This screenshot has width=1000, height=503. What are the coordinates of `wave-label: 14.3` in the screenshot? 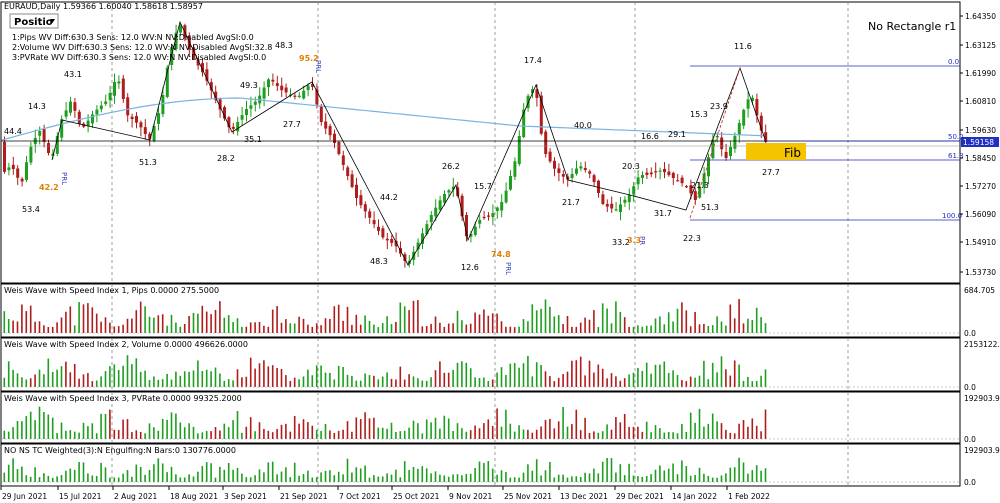 It's located at (37, 106).